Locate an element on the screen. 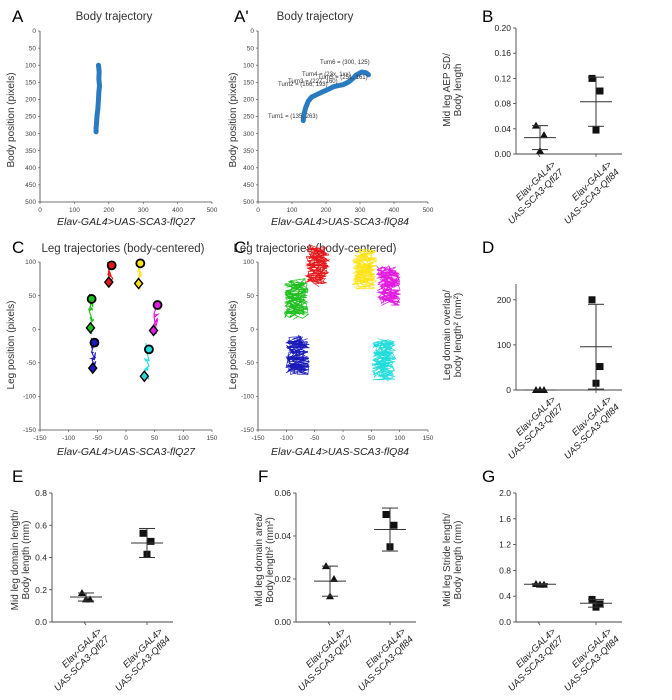  leg-trajectory-r1 is located at coordinates (365, 270).